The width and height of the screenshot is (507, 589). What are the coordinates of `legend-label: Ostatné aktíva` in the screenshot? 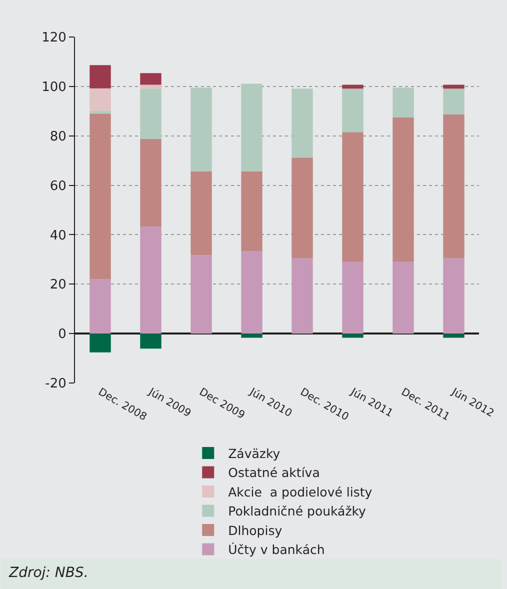 It's located at (274, 472).